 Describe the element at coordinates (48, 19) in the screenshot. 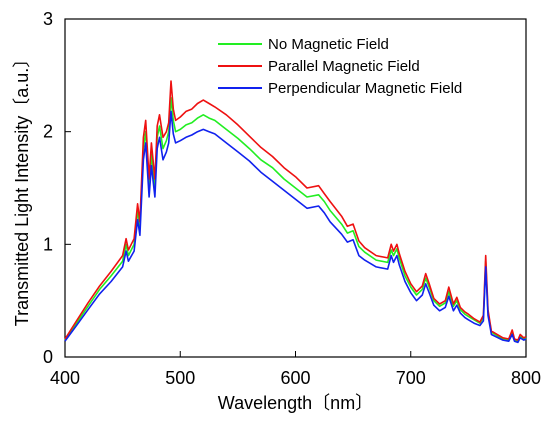

I see `y-tick-label: 3` at that location.